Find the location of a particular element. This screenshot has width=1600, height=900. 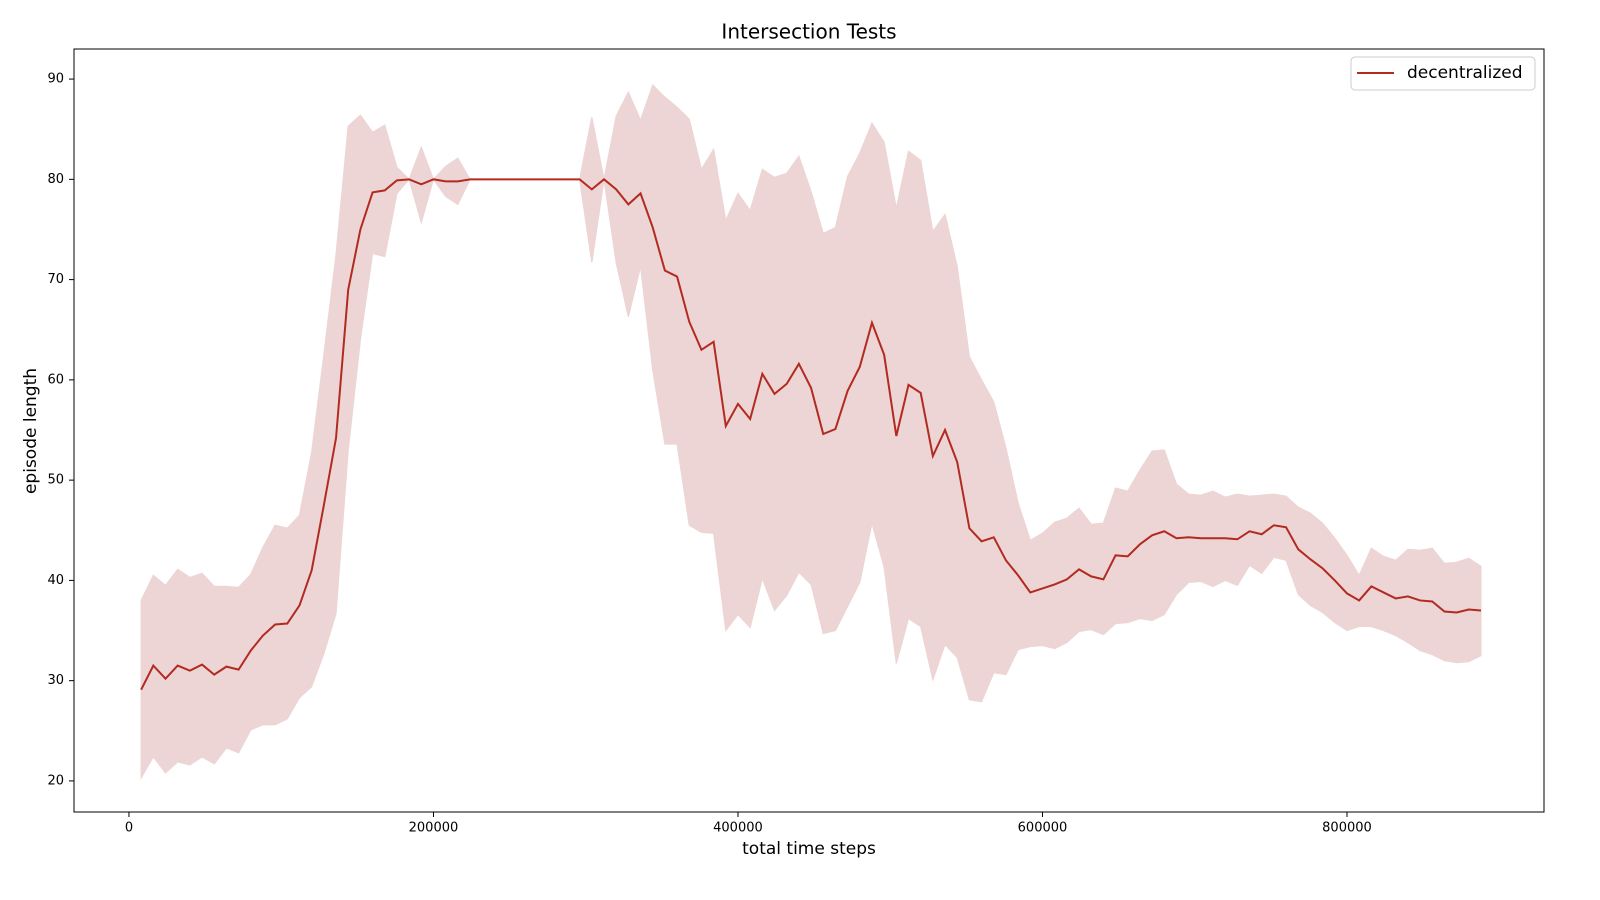

y-axis-label: episode length is located at coordinates (31, 431).